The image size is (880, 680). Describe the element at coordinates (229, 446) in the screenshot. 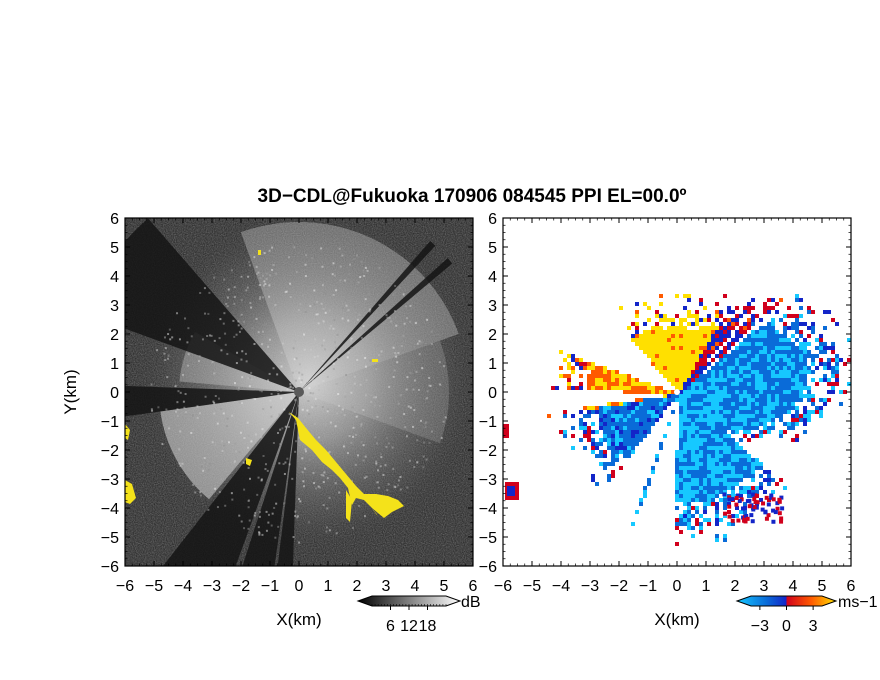

I see `snr-bright-sector` at that location.